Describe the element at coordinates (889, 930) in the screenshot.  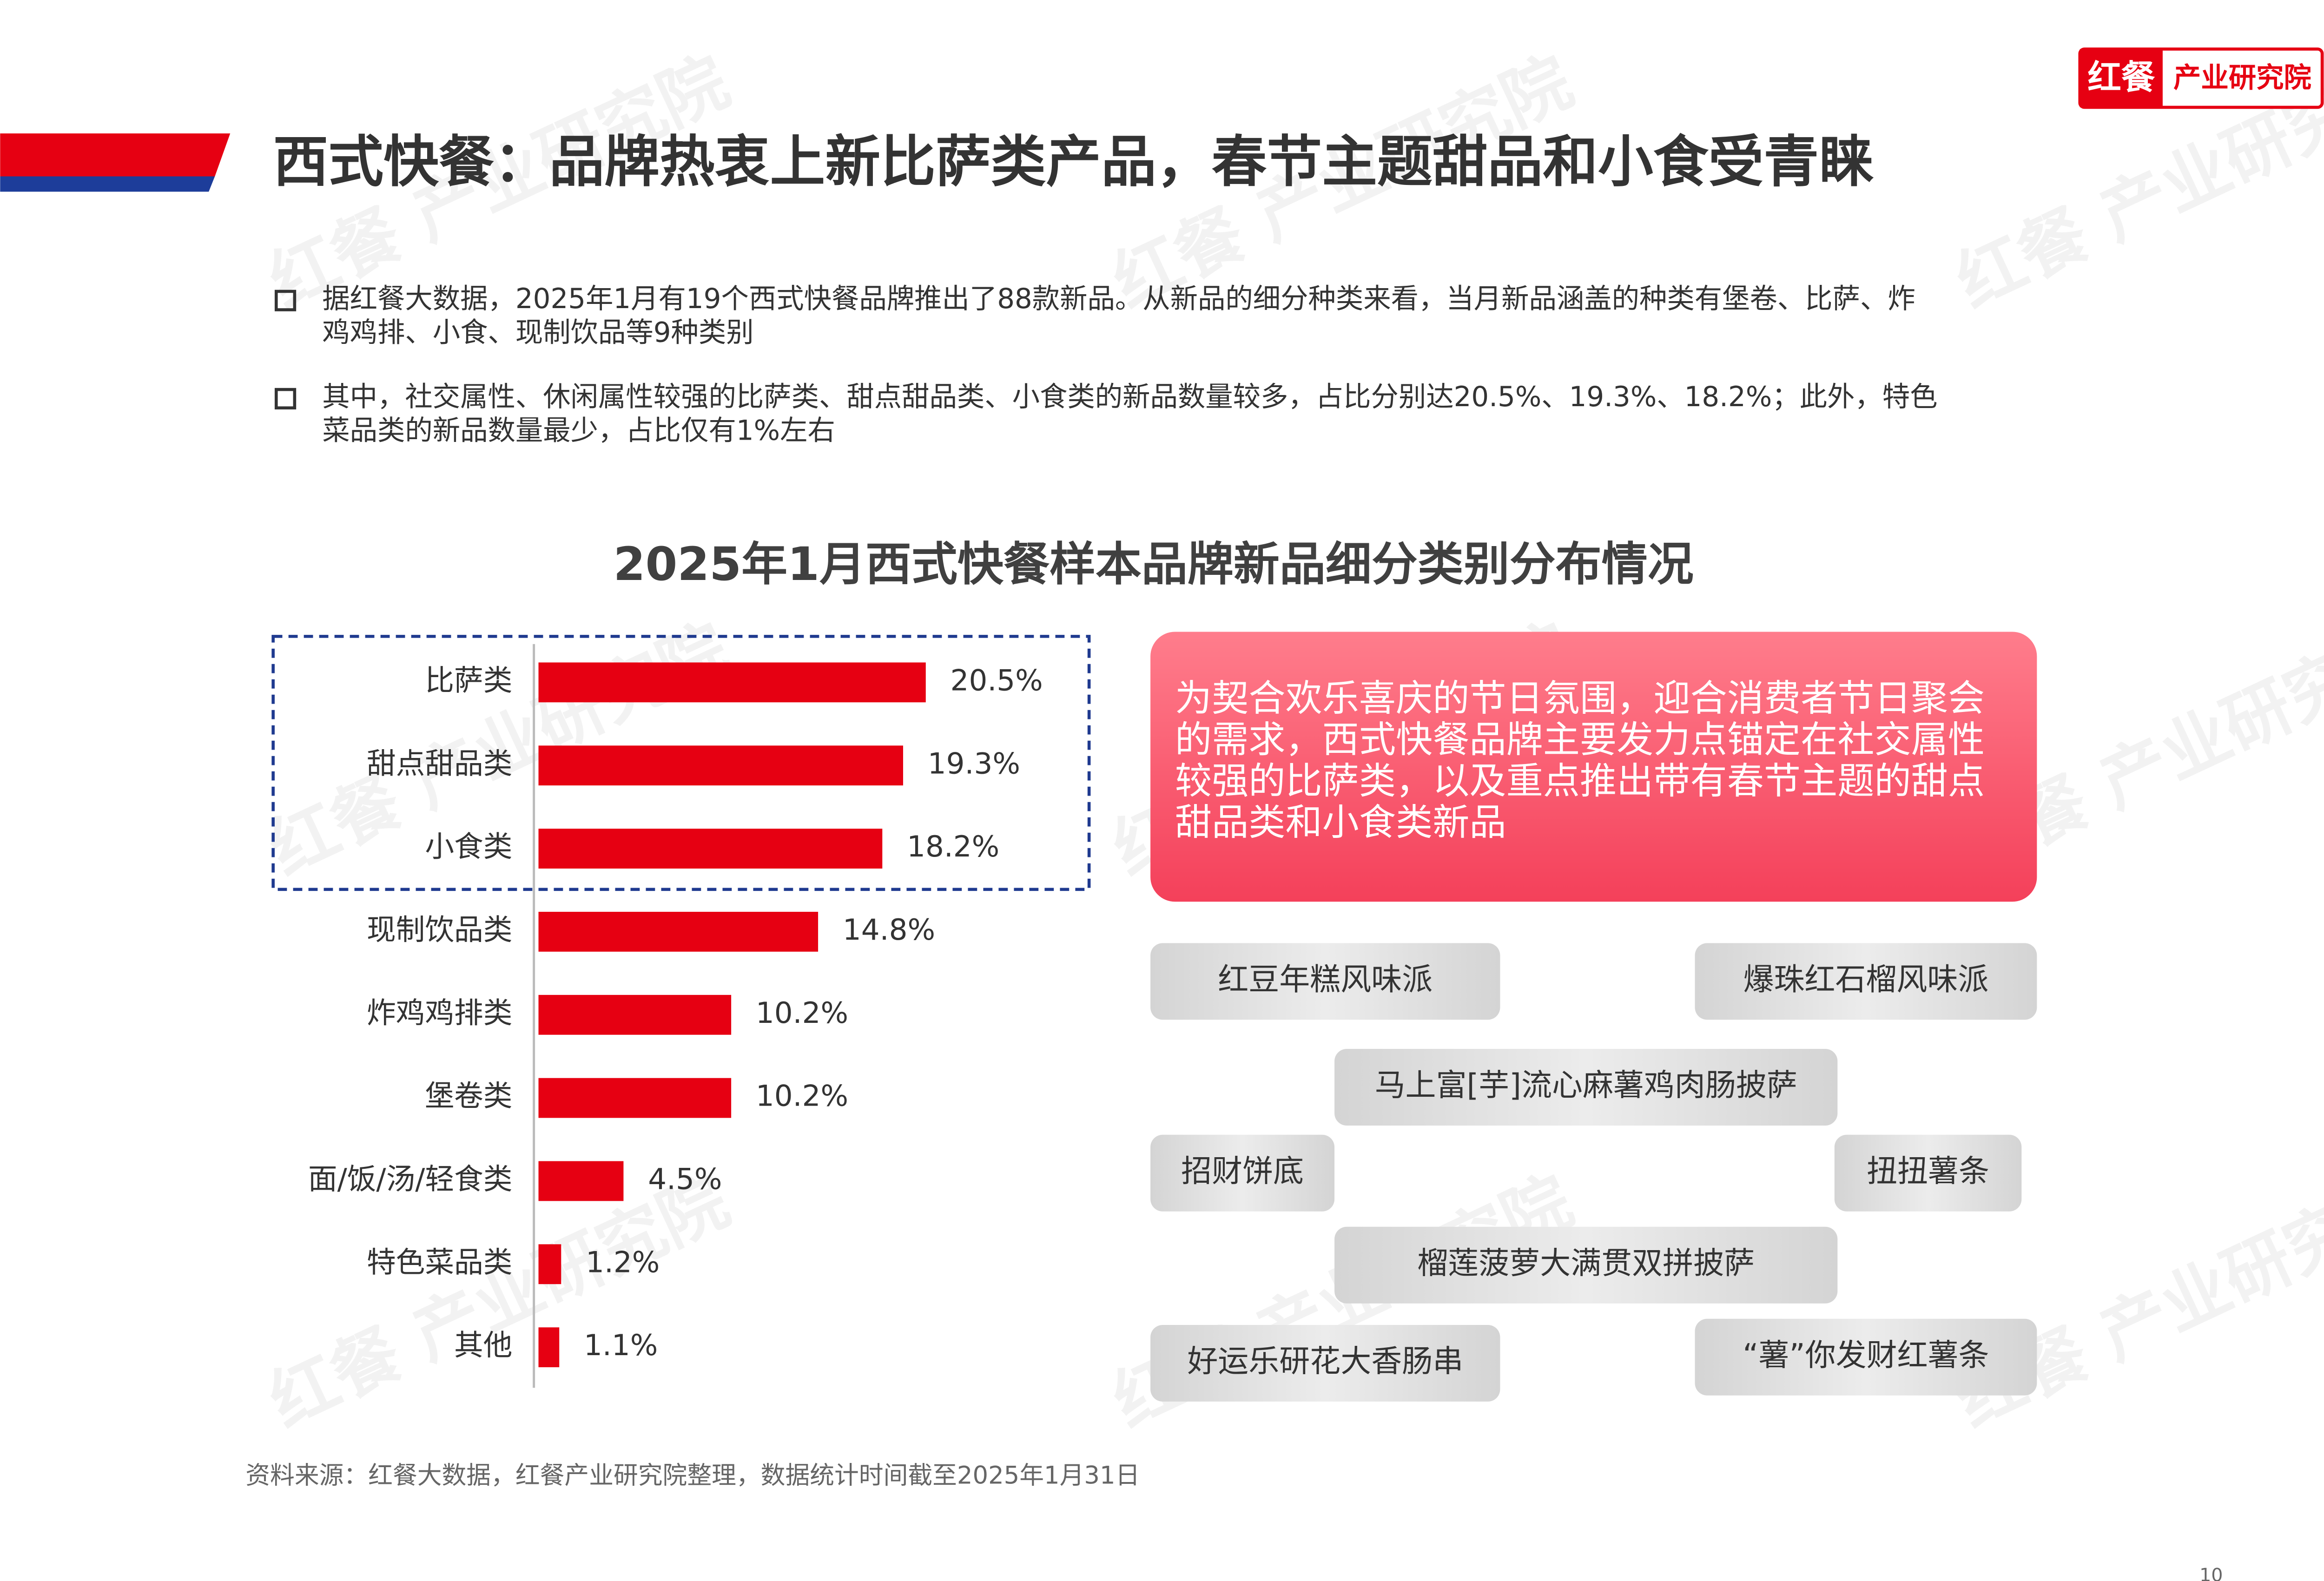
I see `value-label: 14.8%` at that location.